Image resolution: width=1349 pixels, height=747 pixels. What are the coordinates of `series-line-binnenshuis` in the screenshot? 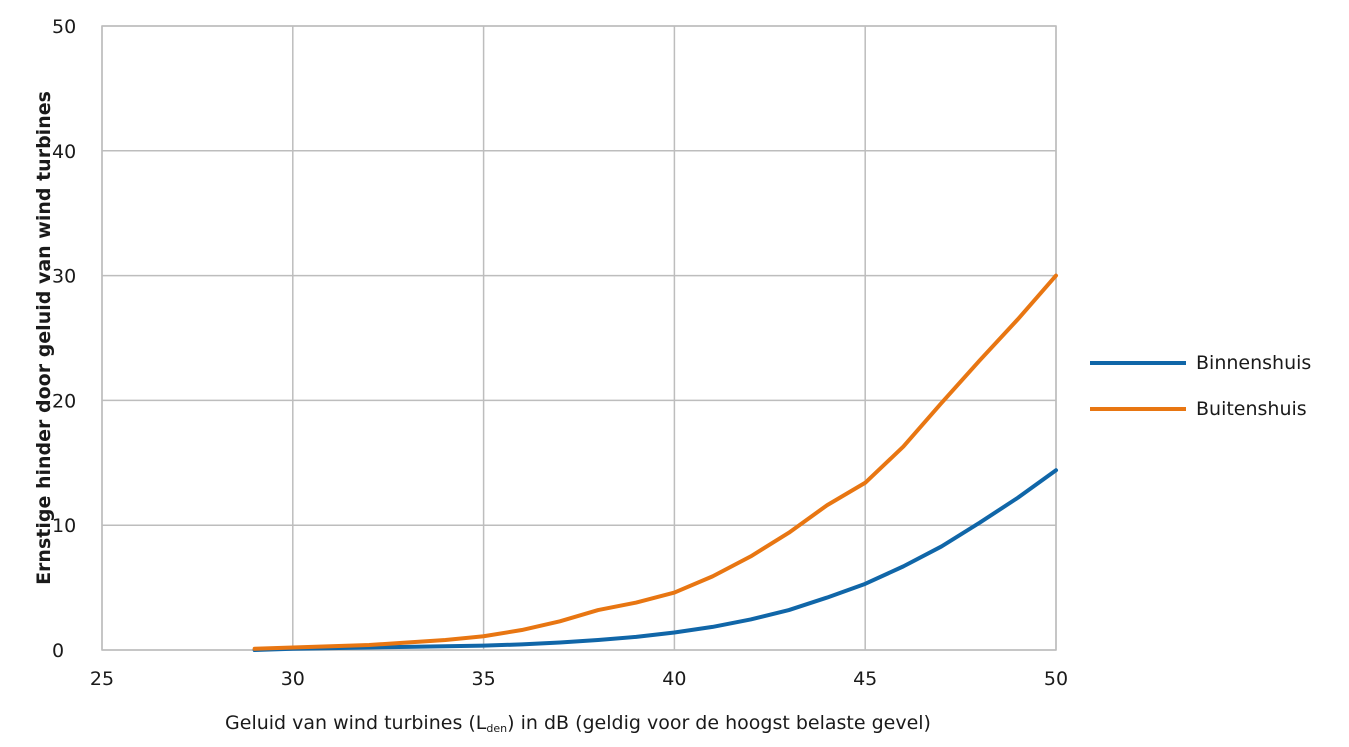 It's located at (655, 560).